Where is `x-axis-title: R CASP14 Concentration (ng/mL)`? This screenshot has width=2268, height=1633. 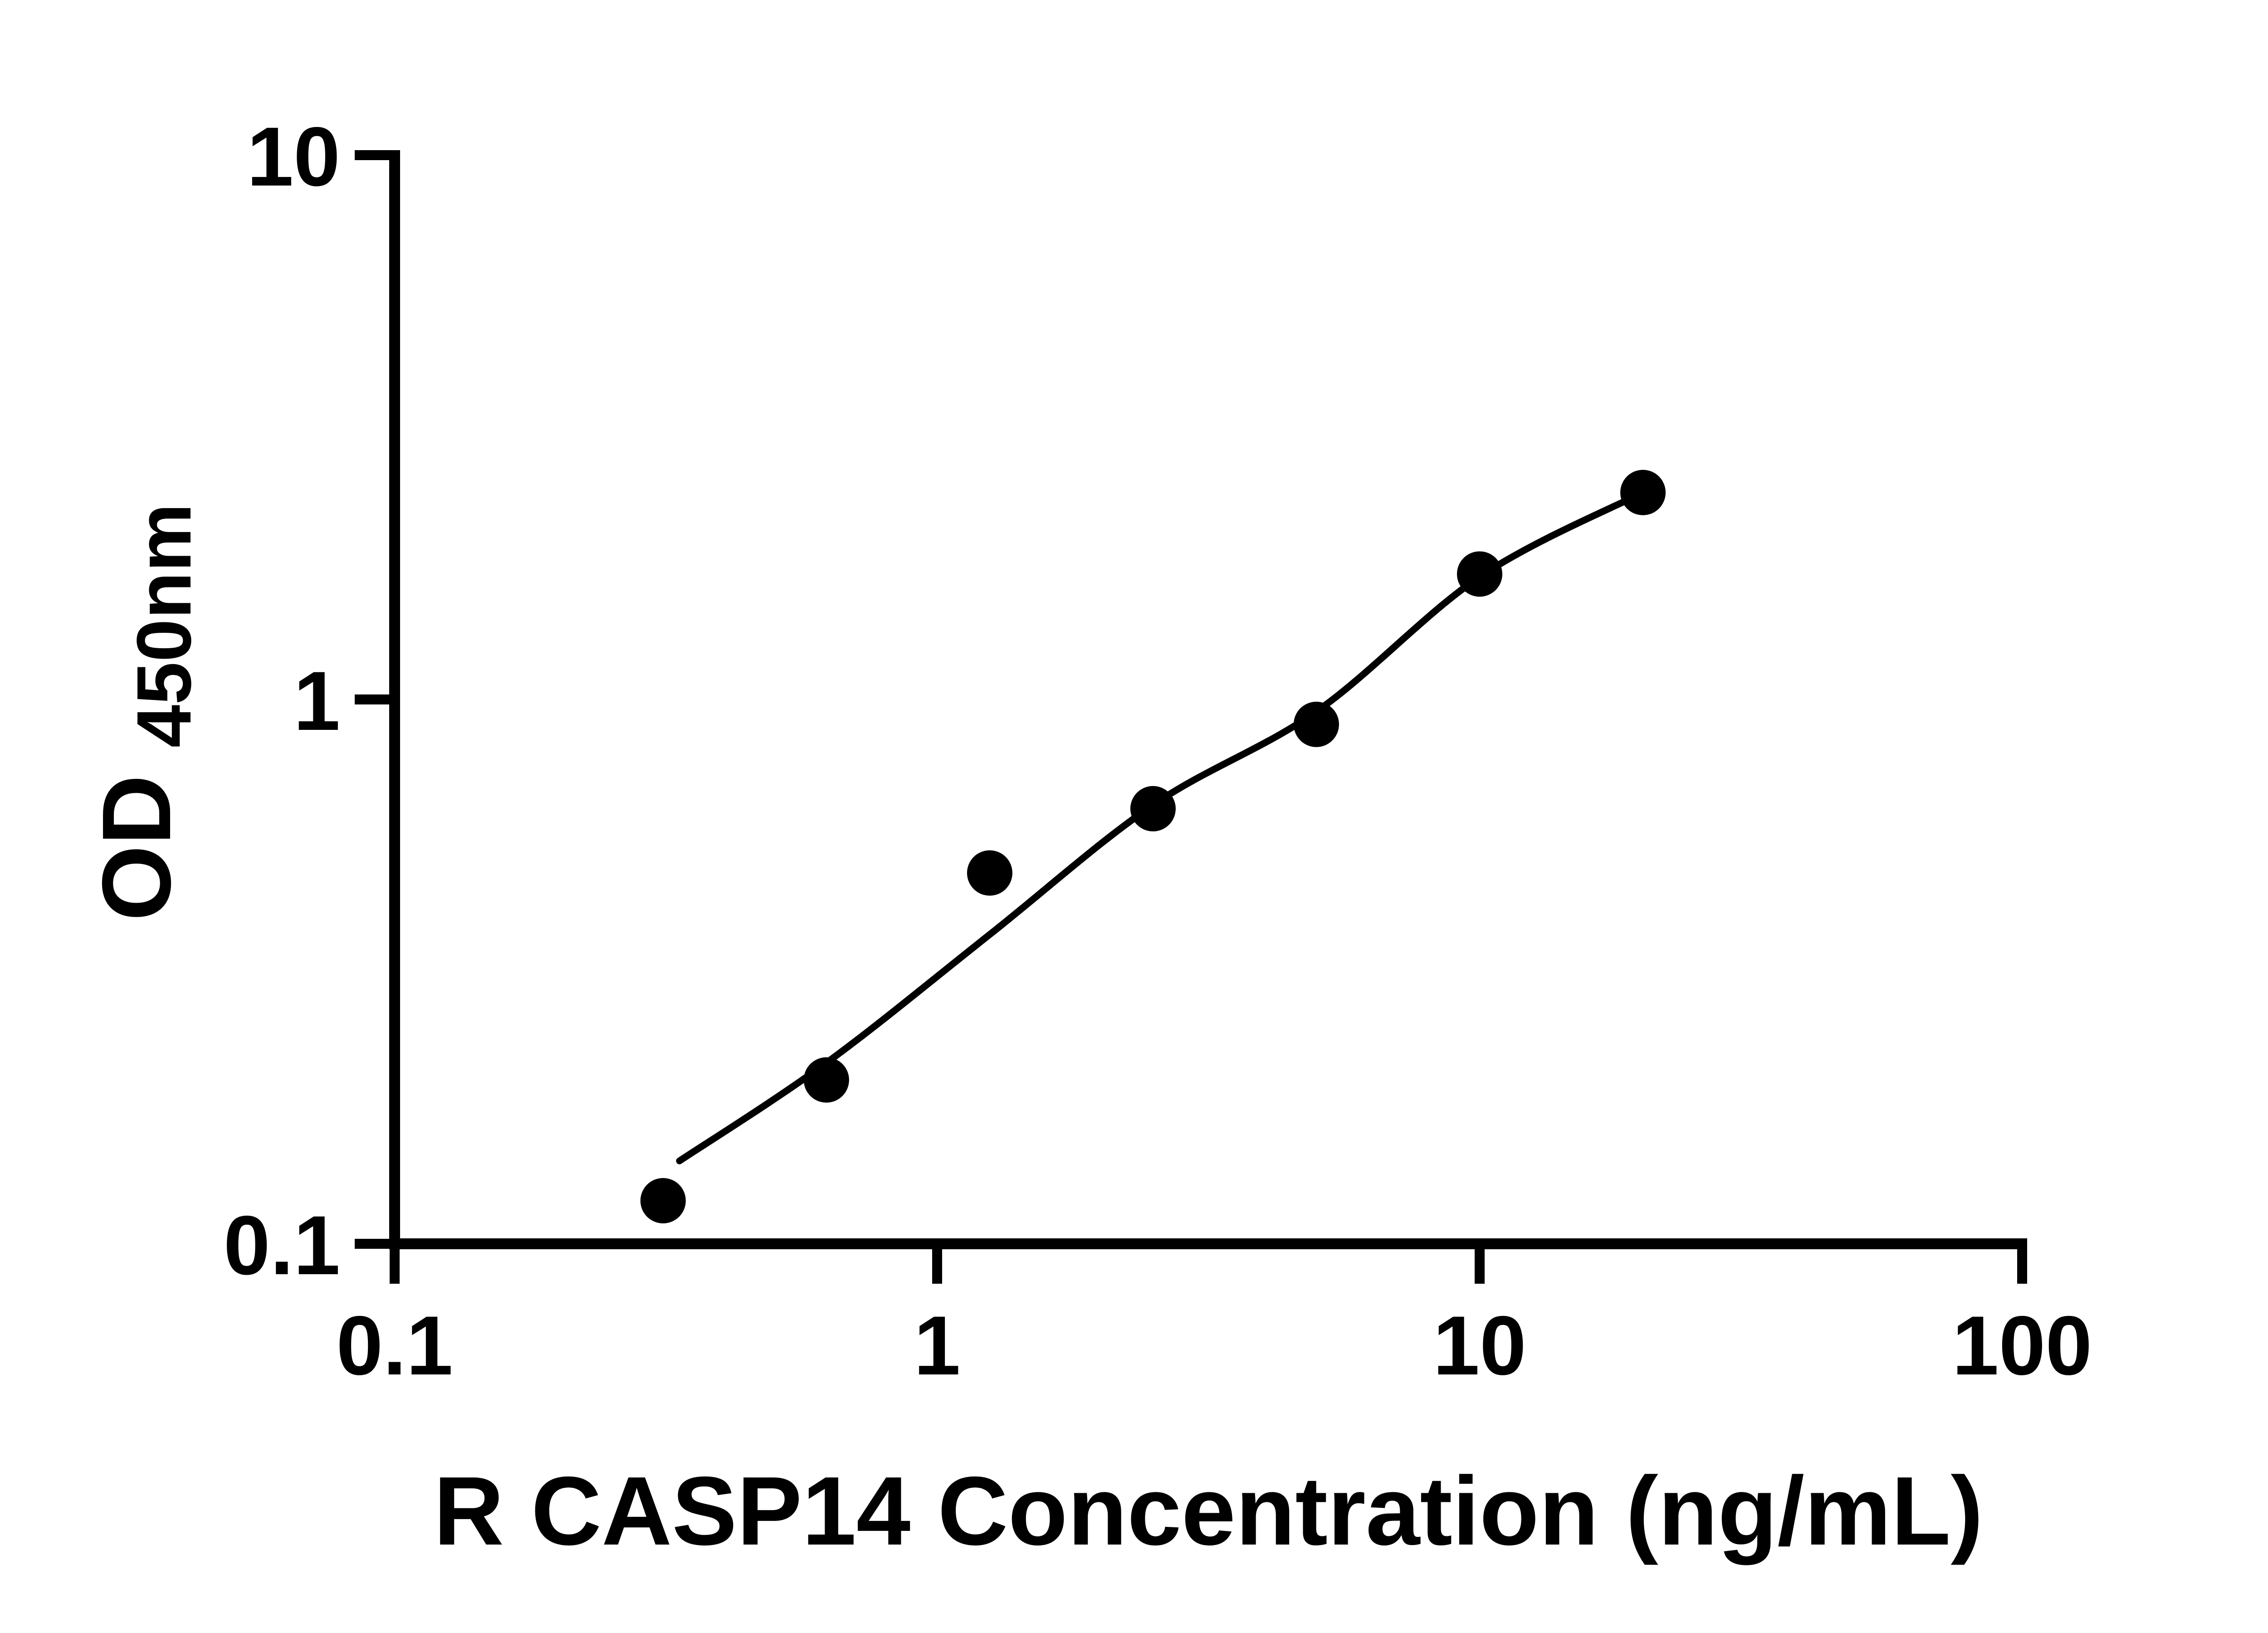 x-axis-title: R CASP14 Concentration (ng/mL) is located at coordinates (1209, 1510).